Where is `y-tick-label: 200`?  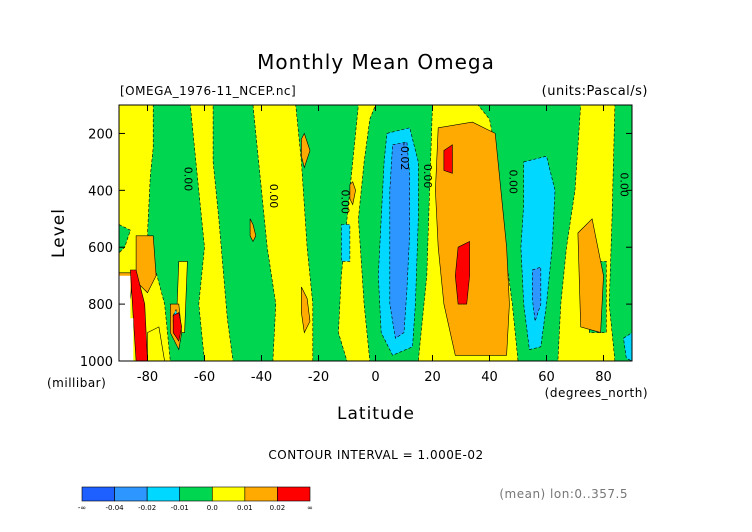
y-tick-label: 200 is located at coordinates (100, 134).